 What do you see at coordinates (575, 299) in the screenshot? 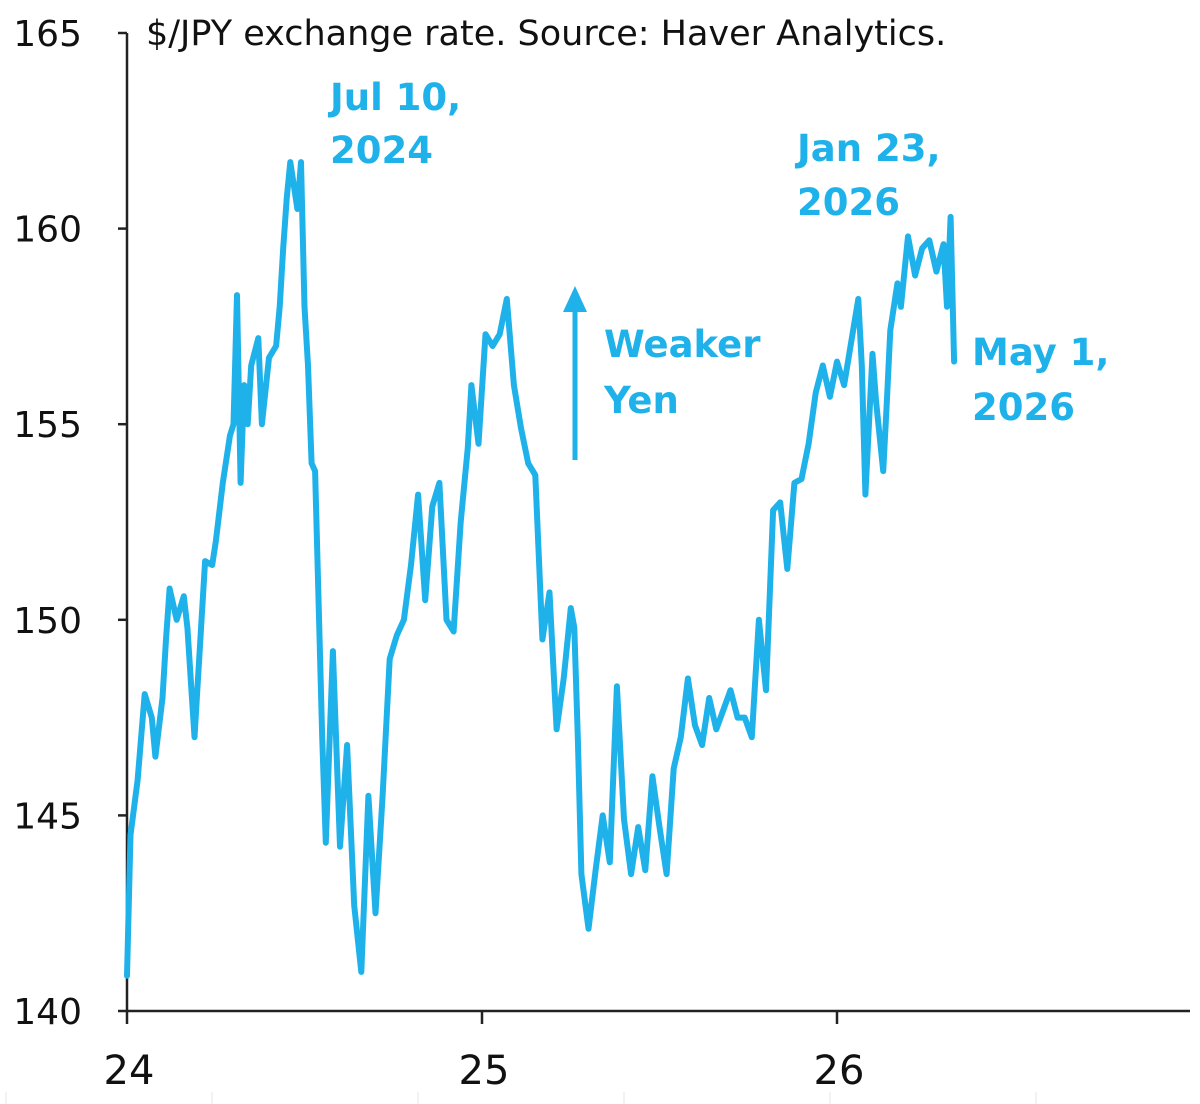
I see `up-arrowhead-icon` at bounding box center [575, 299].